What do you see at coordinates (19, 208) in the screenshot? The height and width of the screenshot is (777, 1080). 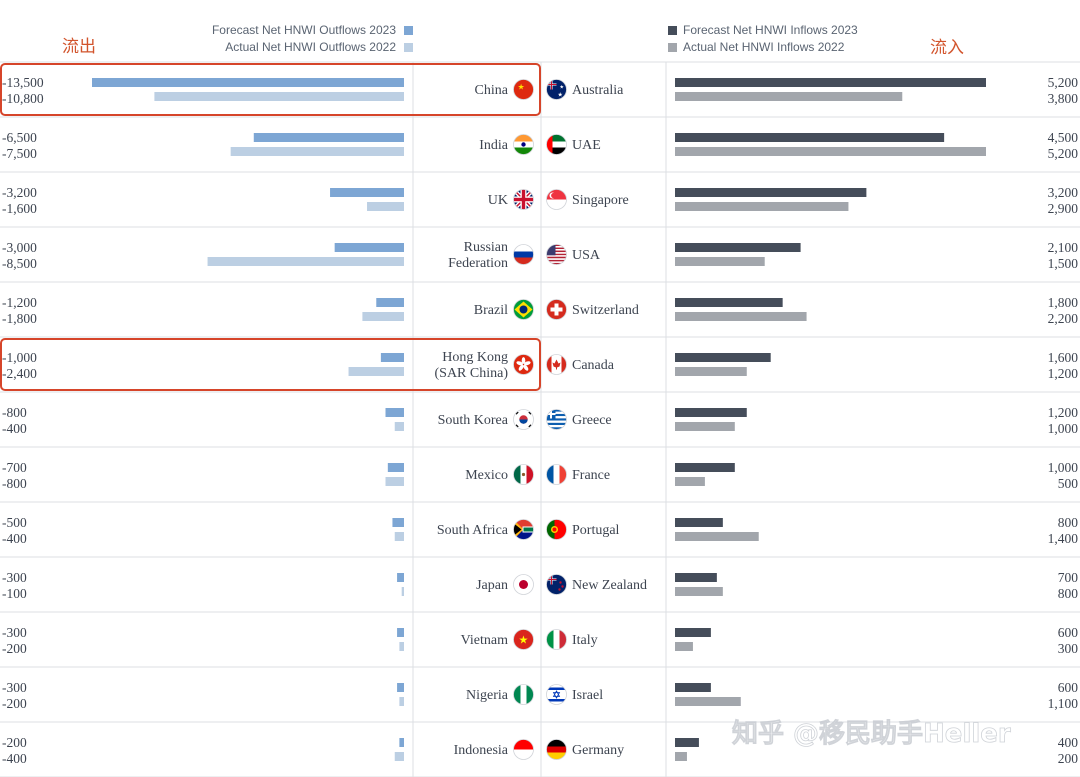 I see `outflow-actual-value: -1,600` at bounding box center [19, 208].